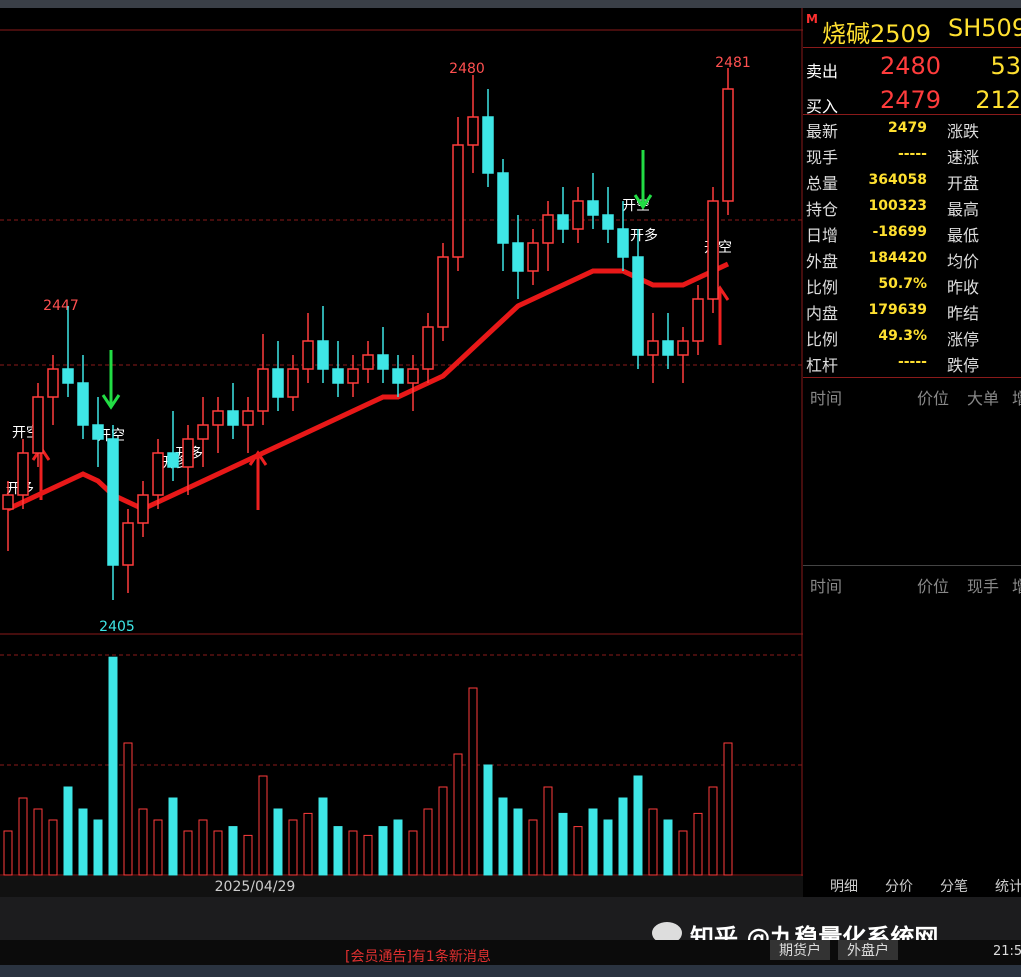  I want to click on contract-code: SH509, so click(984, 28).